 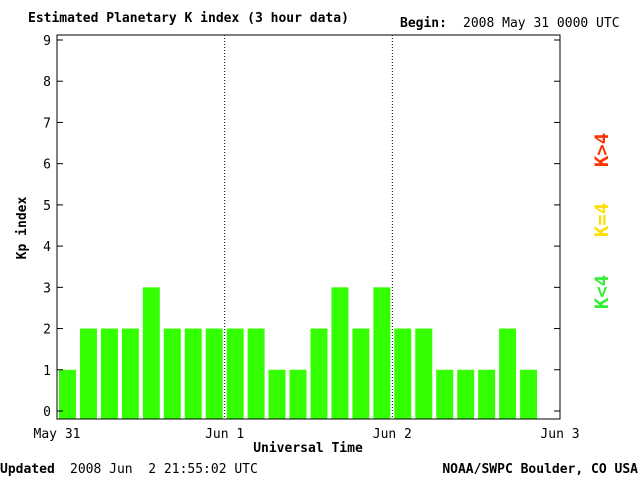 I want to click on legend-item: K<4, so click(x=602, y=292).